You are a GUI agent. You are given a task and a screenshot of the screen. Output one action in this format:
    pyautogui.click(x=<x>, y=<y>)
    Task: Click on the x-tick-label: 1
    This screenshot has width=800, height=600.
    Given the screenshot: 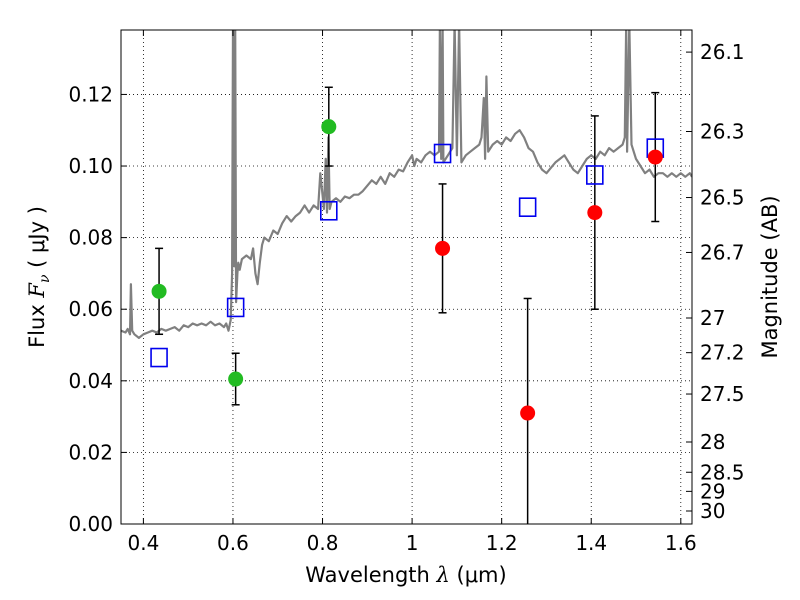 What is the action you would take?
    pyautogui.click(x=412, y=543)
    